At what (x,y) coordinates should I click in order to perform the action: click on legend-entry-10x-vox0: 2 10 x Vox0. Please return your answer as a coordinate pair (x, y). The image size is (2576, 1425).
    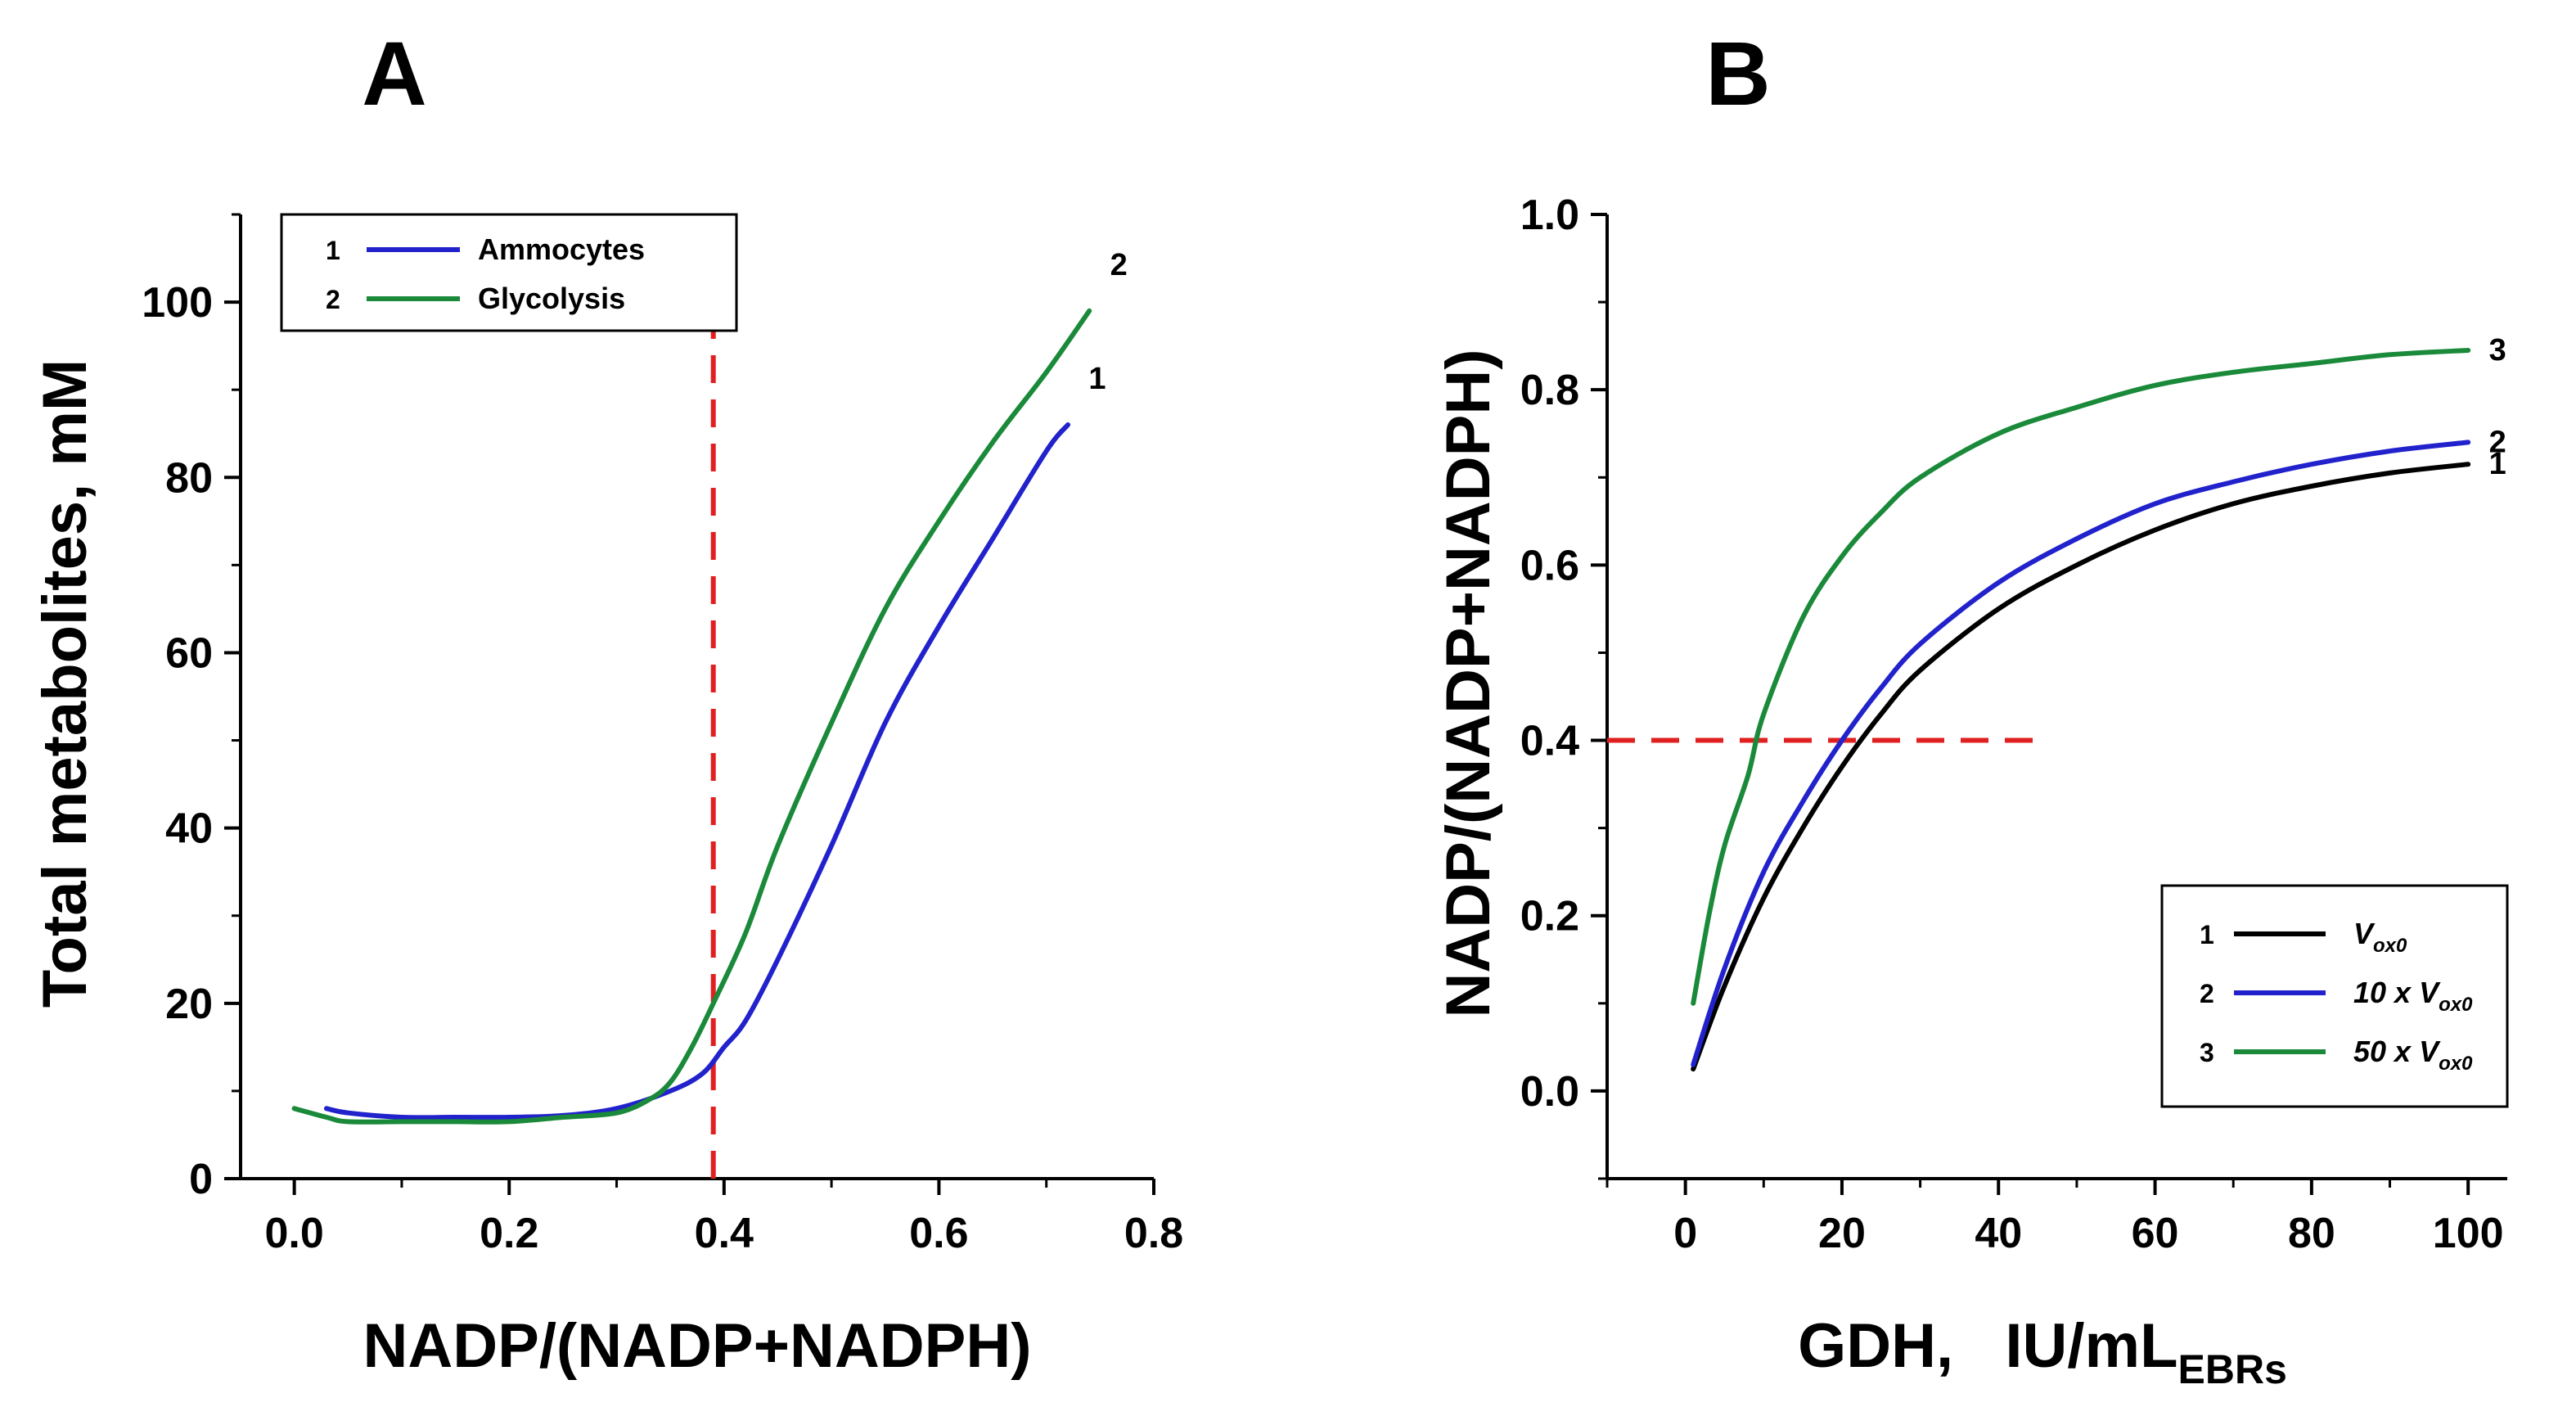
    Looking at the image, I should click on (2336, 996).